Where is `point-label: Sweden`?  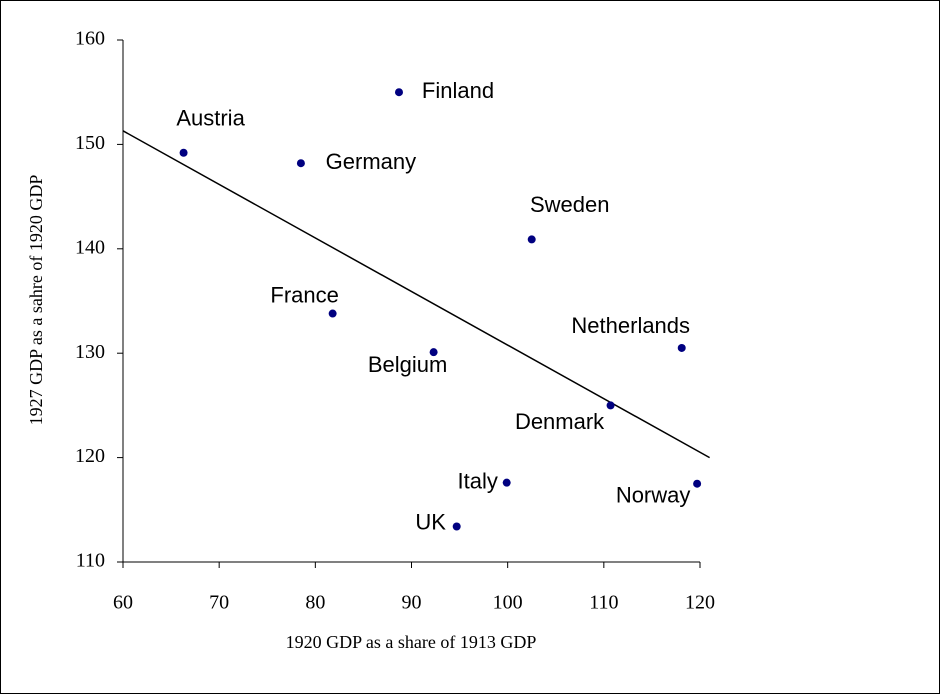 point-label: Sweden is located at coordinates (570, 204).